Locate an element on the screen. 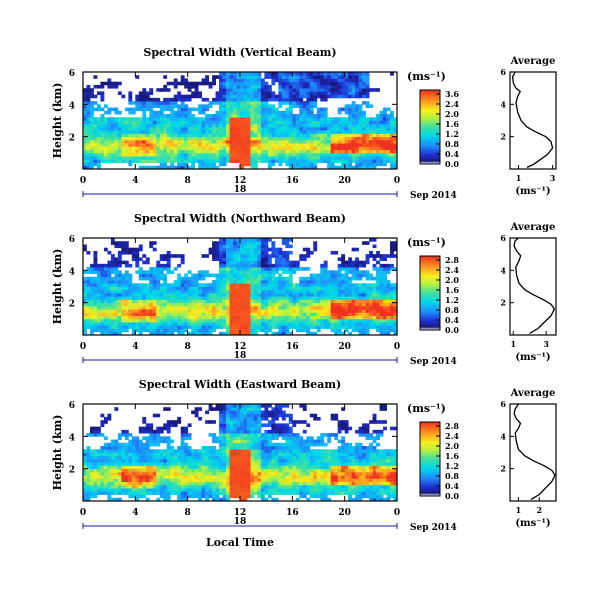  colorbar-tick-label: 1.2 is located at coordinates (452, 134).